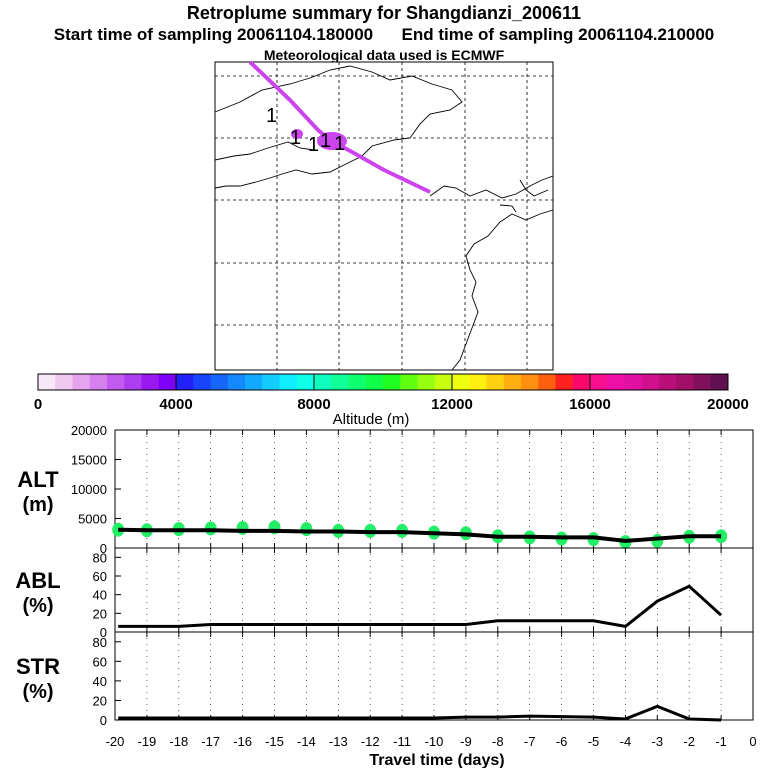 This screenshot has height=768, width=768. Describe the element at coordinates (37, 580) in the screenshot. I see `panel-label: ABL` at that location.